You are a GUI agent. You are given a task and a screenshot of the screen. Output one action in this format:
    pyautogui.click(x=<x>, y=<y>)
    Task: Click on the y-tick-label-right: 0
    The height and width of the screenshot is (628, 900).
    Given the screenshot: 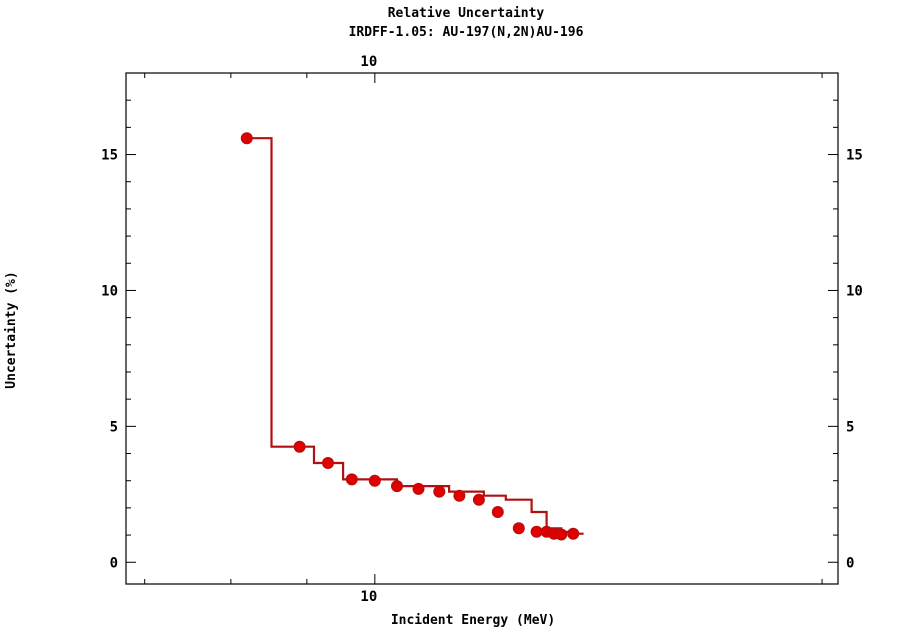 What is the action you would take?
    pyautogui.click(x=850, y=563)
    